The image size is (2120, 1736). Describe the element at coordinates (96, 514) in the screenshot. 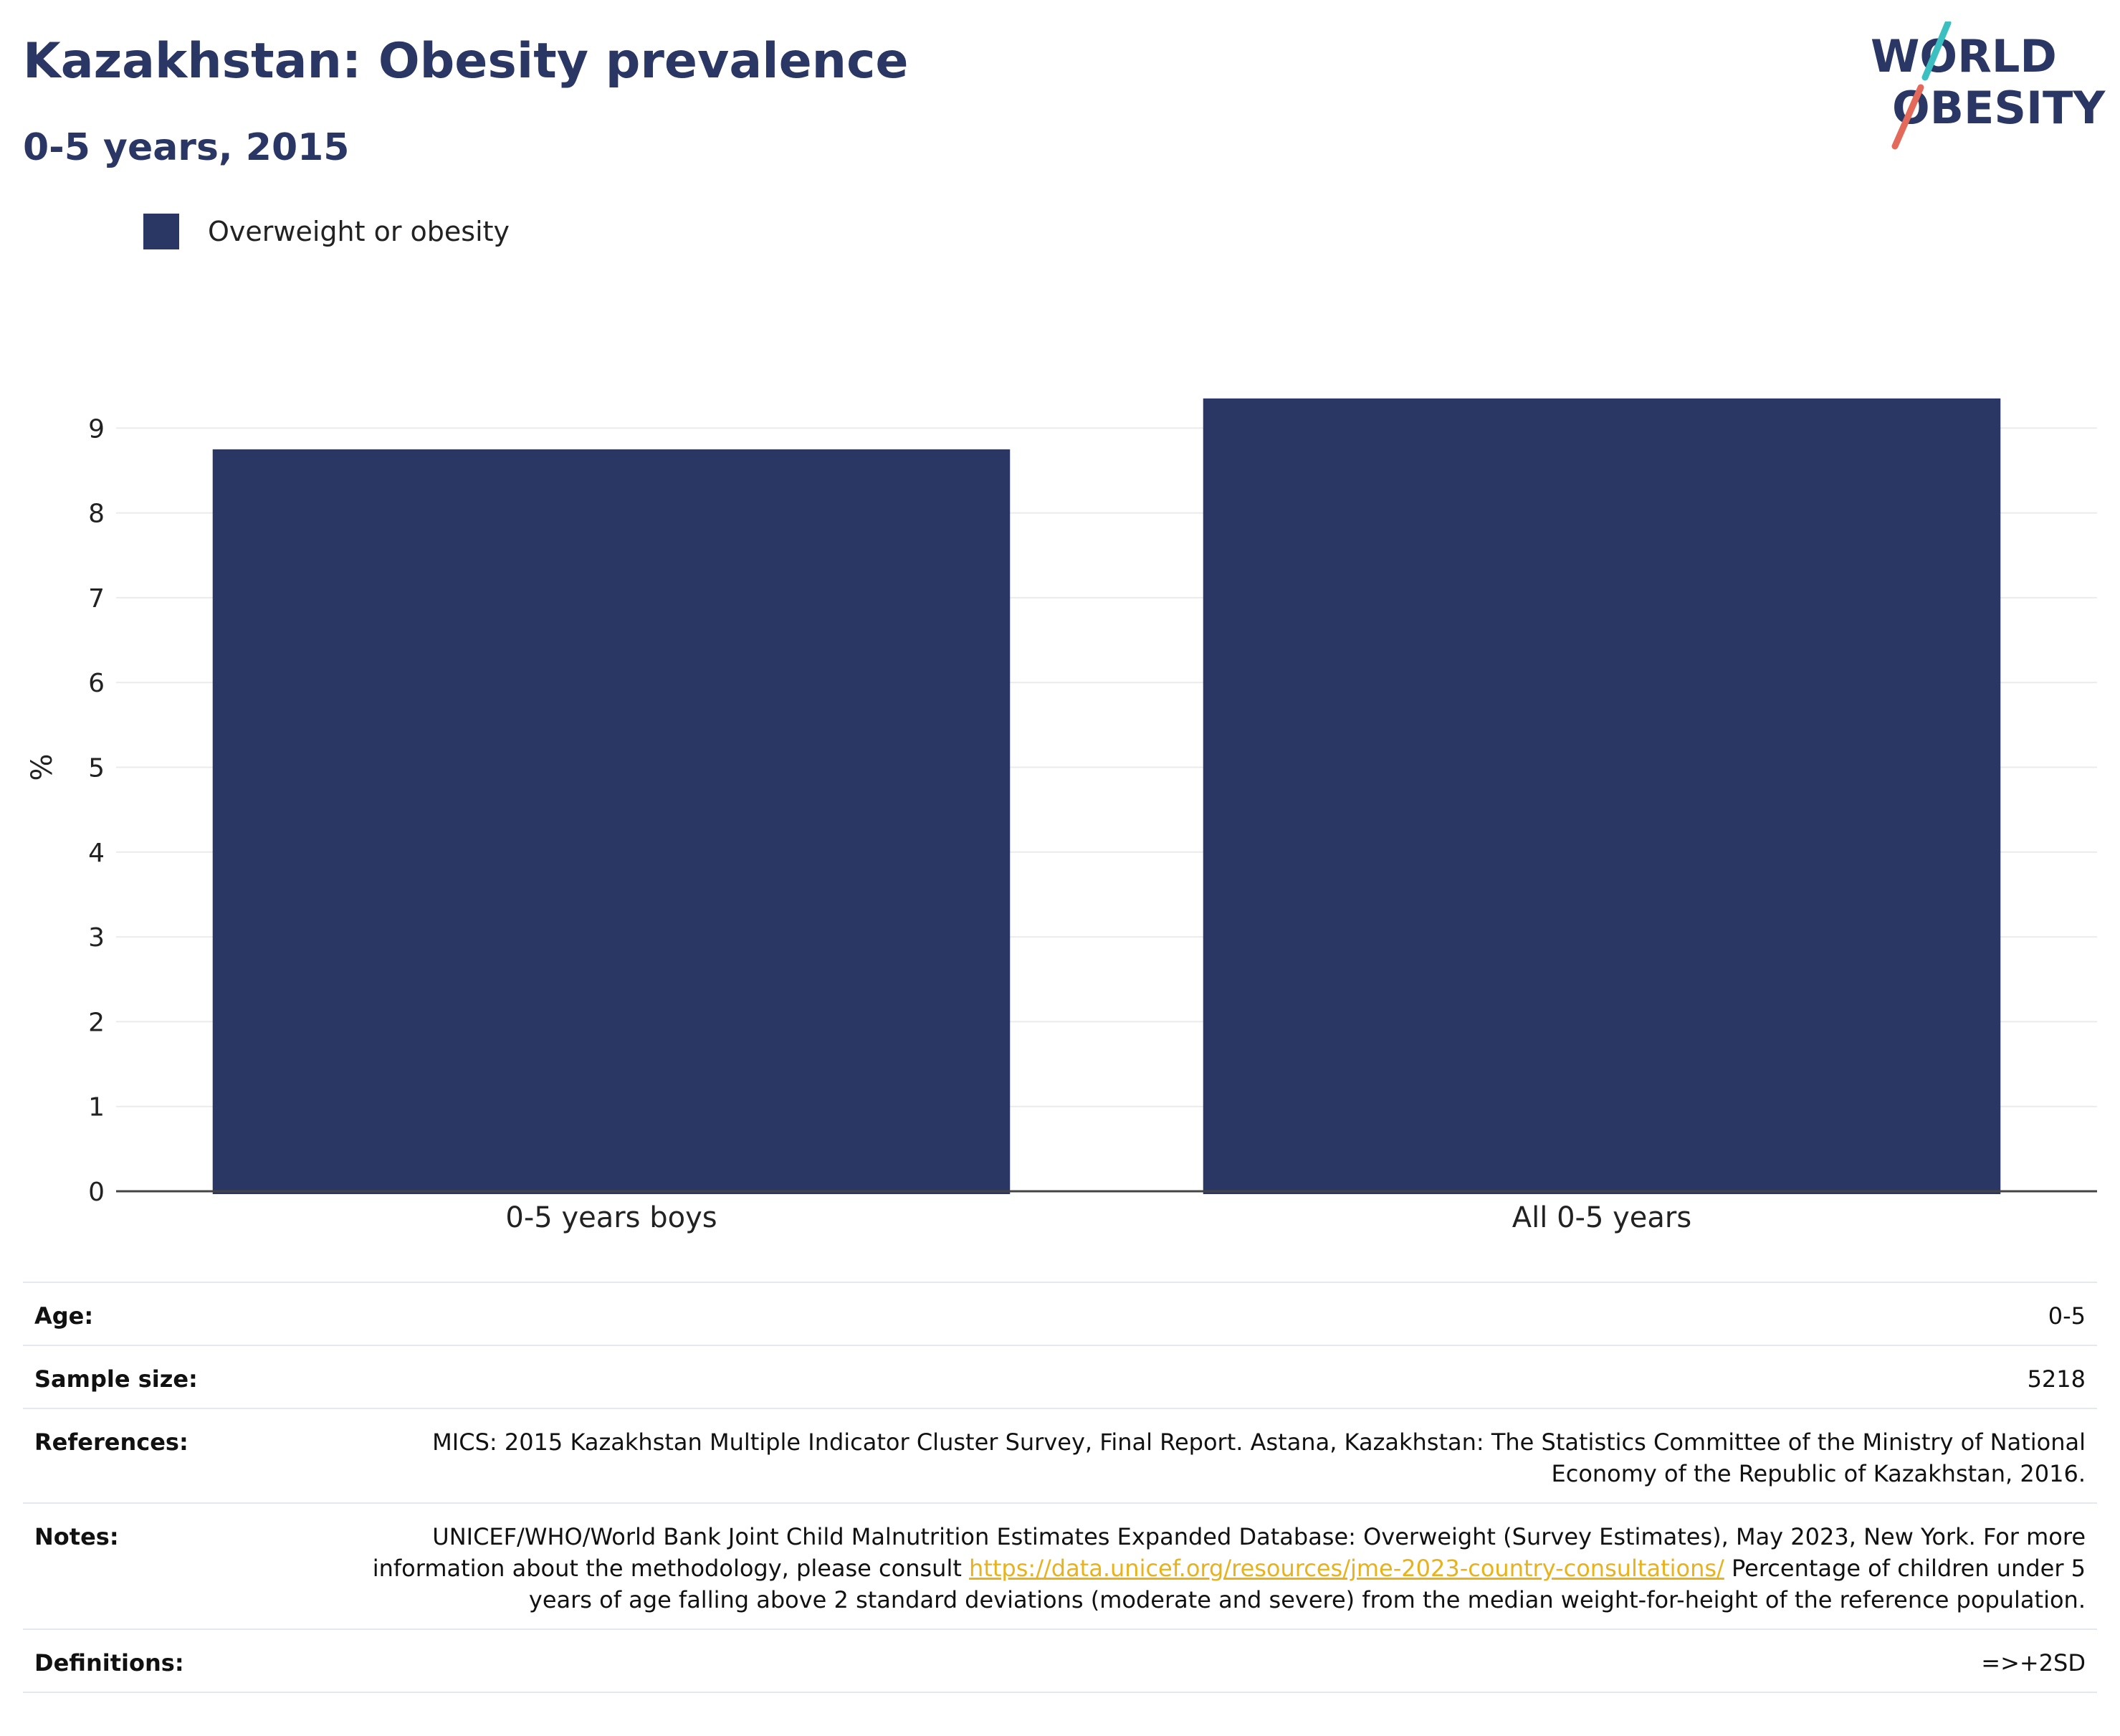

I see `y-tick-label: 8` at that location.